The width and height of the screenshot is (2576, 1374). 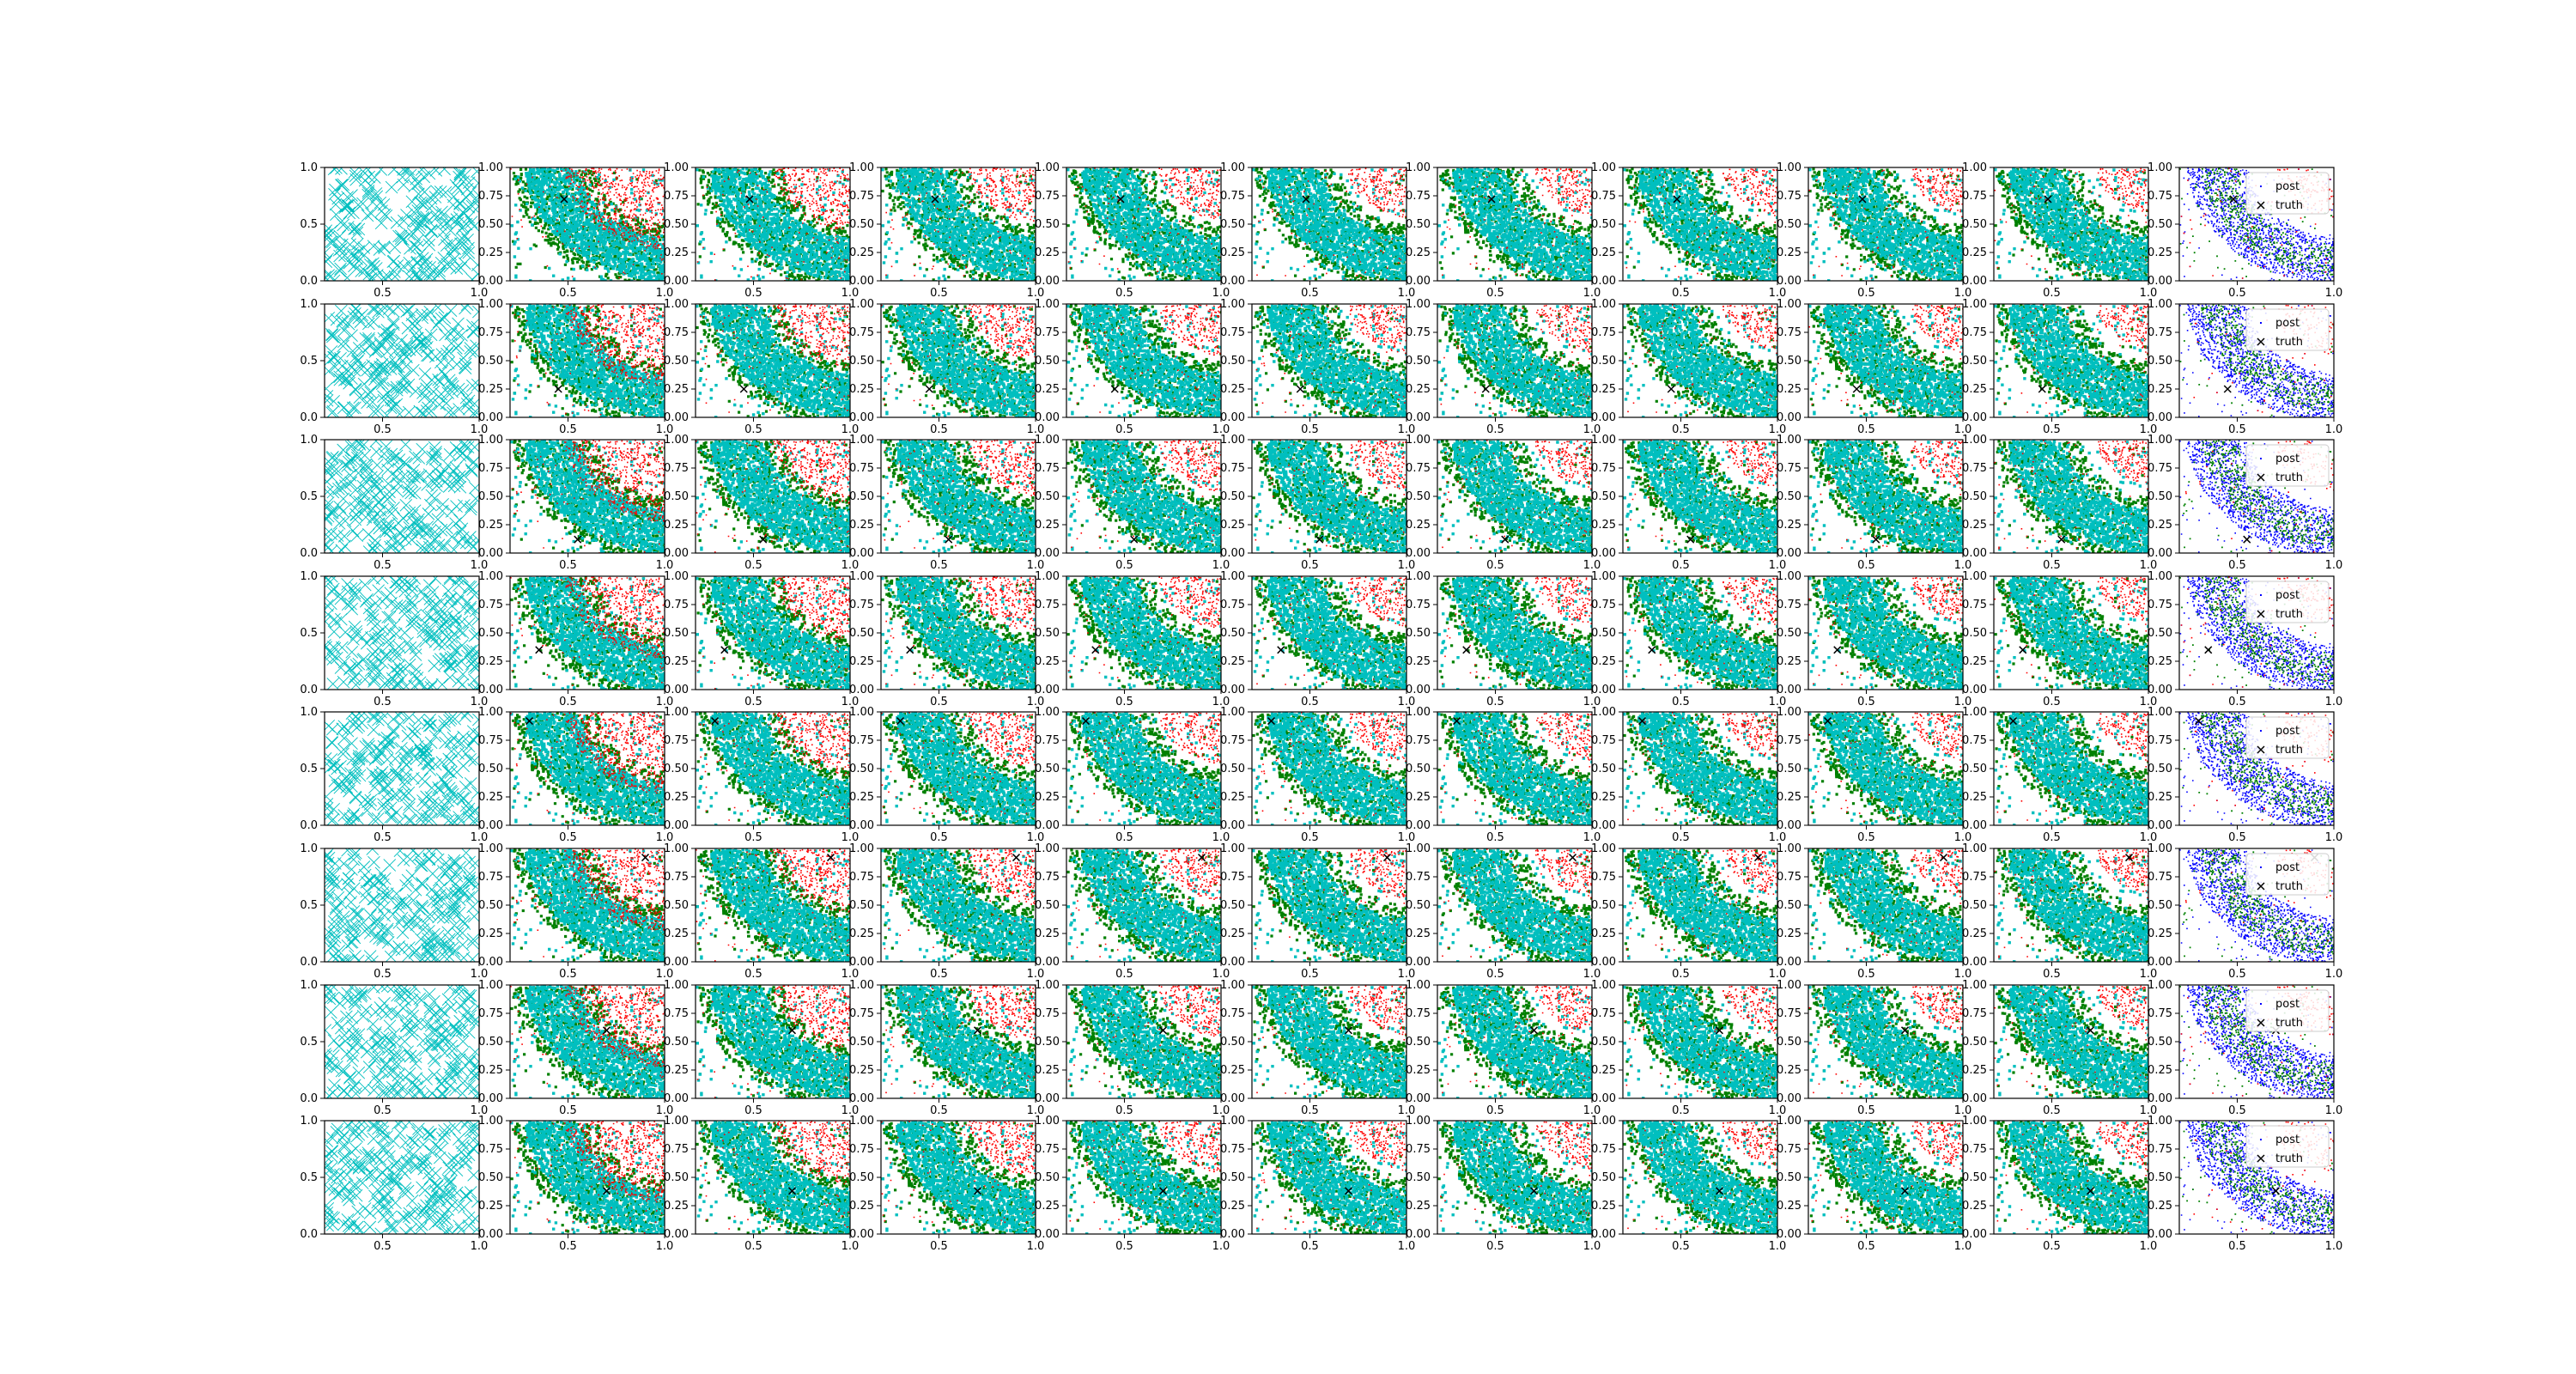 What do you see at coordinates (2289, 477) in the screenshot?
I see `legend-label-truth: truth` at bounding box center [2289, 477].